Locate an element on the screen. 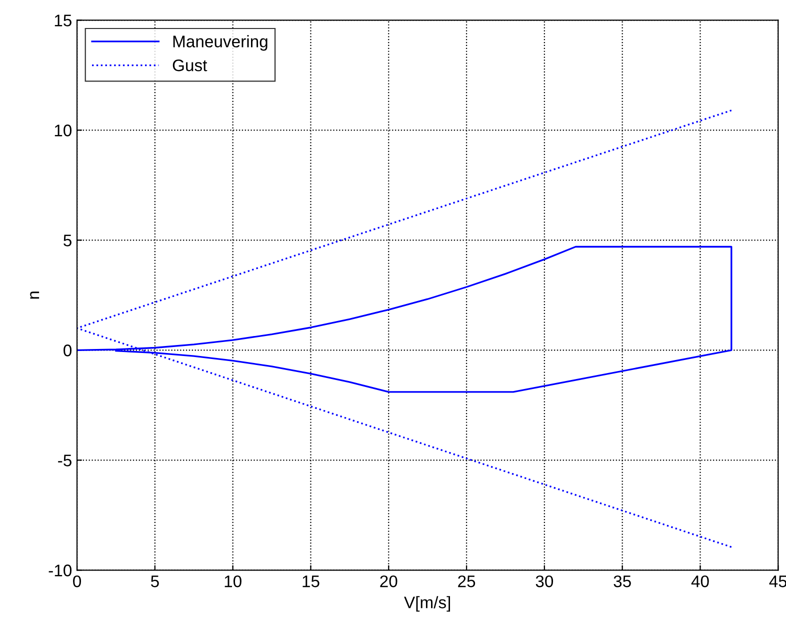 This screenshot has height=630, width=786. x-tick-label: 35 is located at coordinates (622, 581).